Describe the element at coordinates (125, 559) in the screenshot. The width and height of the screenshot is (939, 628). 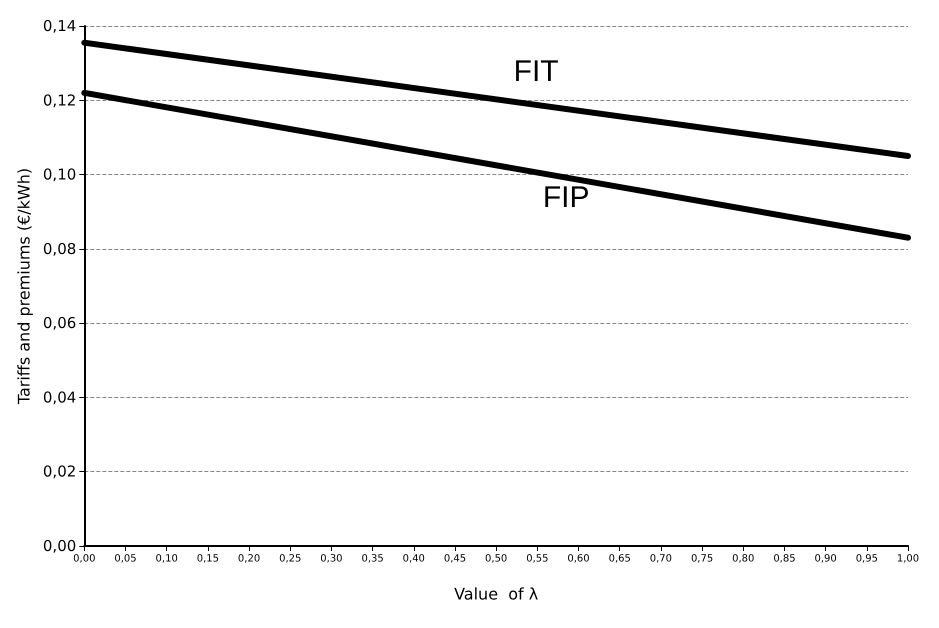
I see `x-tick-label: 0,05` at that location.